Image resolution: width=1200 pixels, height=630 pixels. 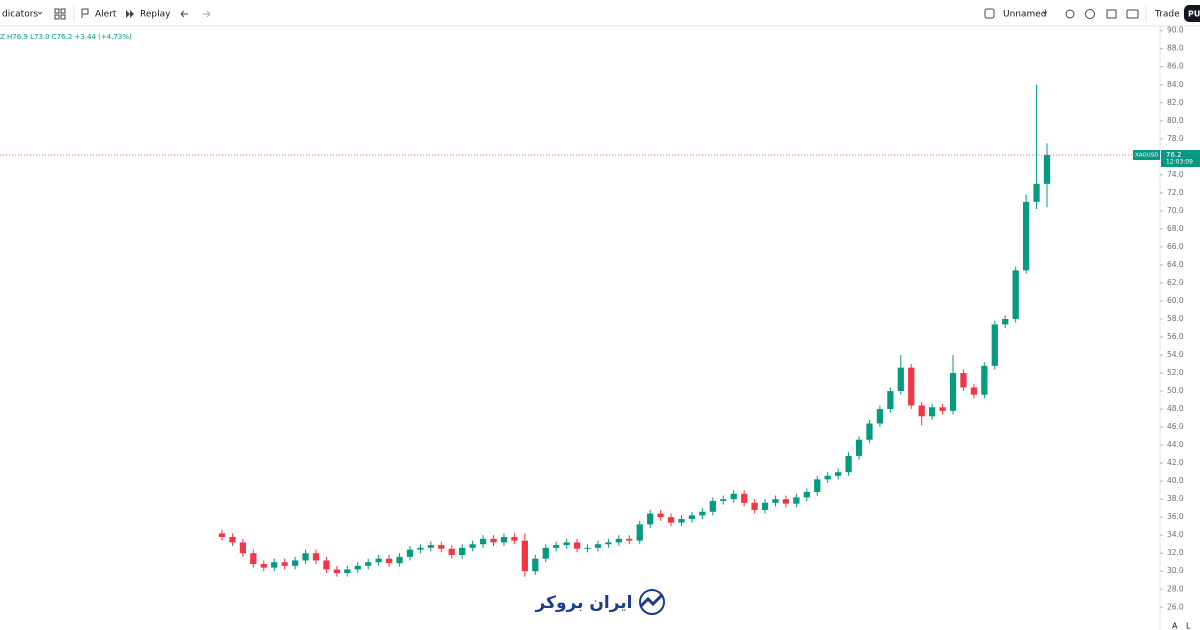 I want to click on replay-button: Replay, so click(x=155, y=15).